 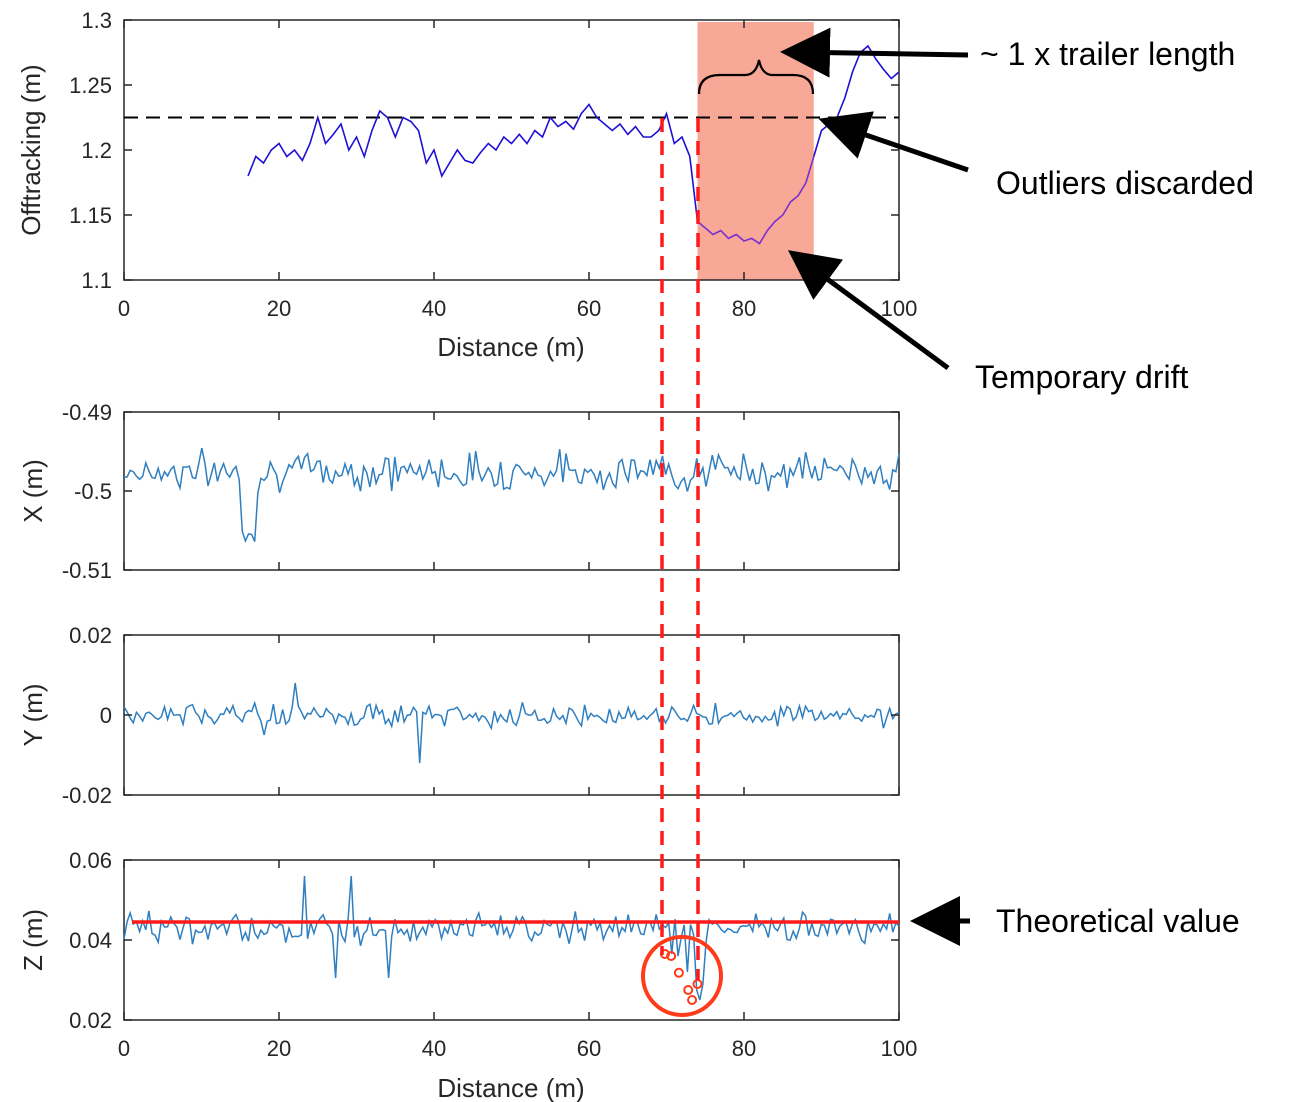 What do you see at coordinates (90, 940) in the screenshot?
I see `y-tick-label: 0.04` at bounding box center [90, 940].